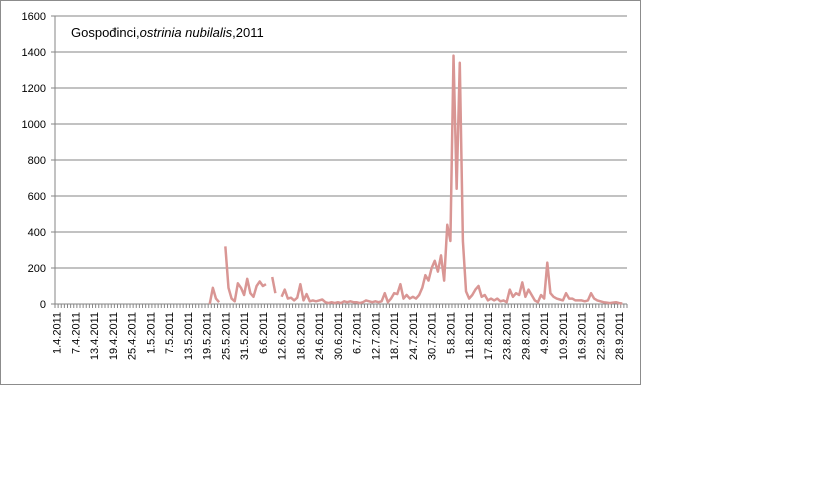 The height and width of the screenshot is (484, 819). Describe the element at coordinates (414, 336) in the screenshot. I see `x-tick-label: 24.7.2011` at that location.